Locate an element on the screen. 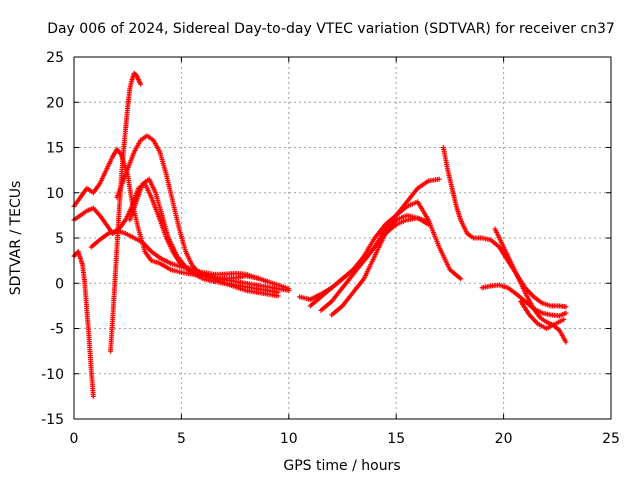 The height and width of the screenshot is (480, 640). series-sat-o is located at coordinates (542, 314).